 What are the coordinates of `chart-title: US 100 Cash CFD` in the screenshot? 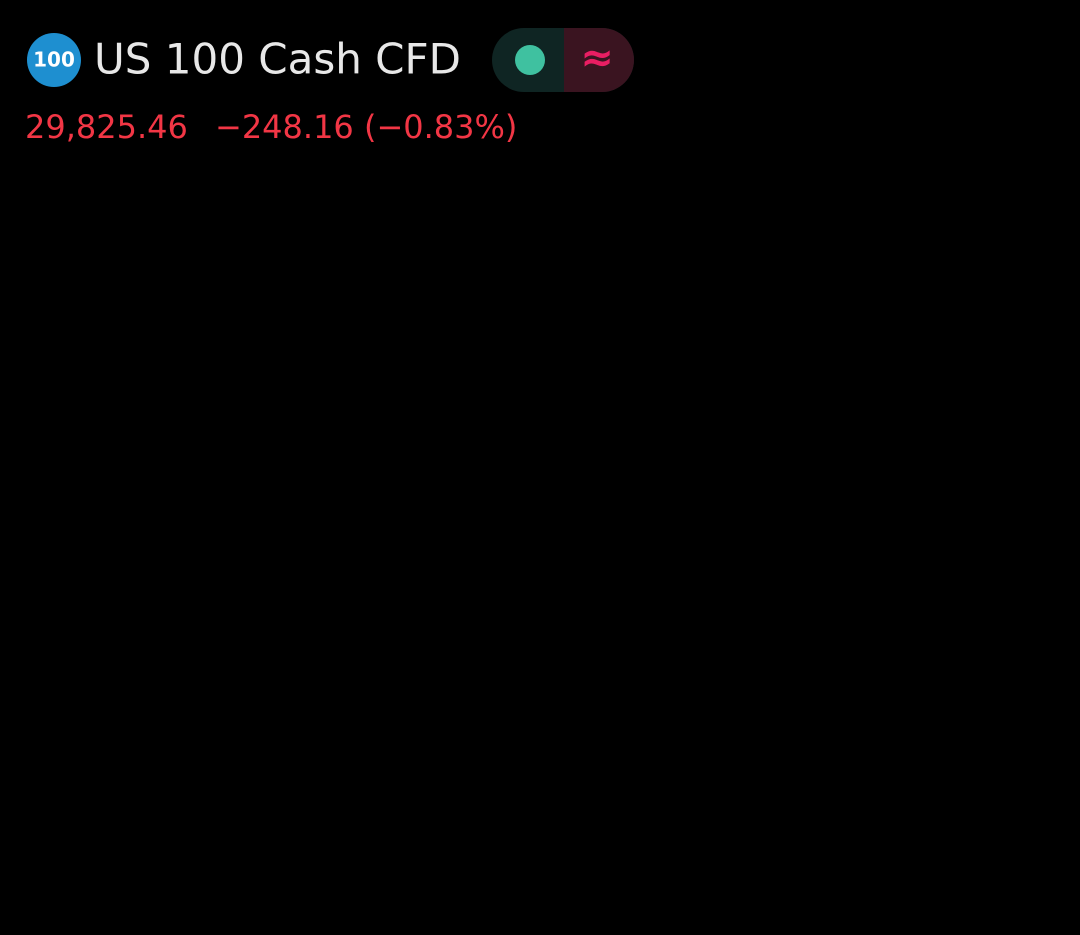 It's located at (277, 59).